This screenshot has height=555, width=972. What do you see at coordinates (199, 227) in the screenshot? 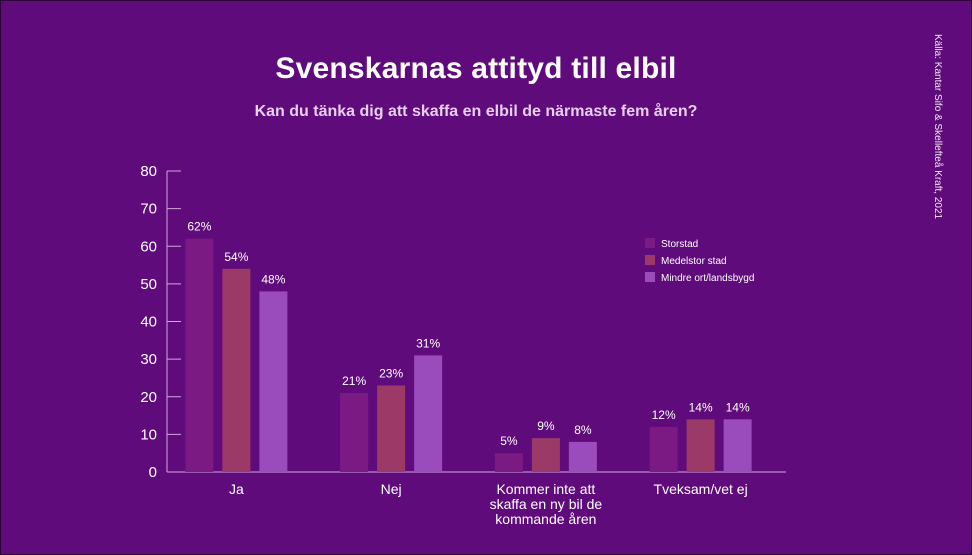
I see `data-label: 62%` at bounding box center [199, 227].